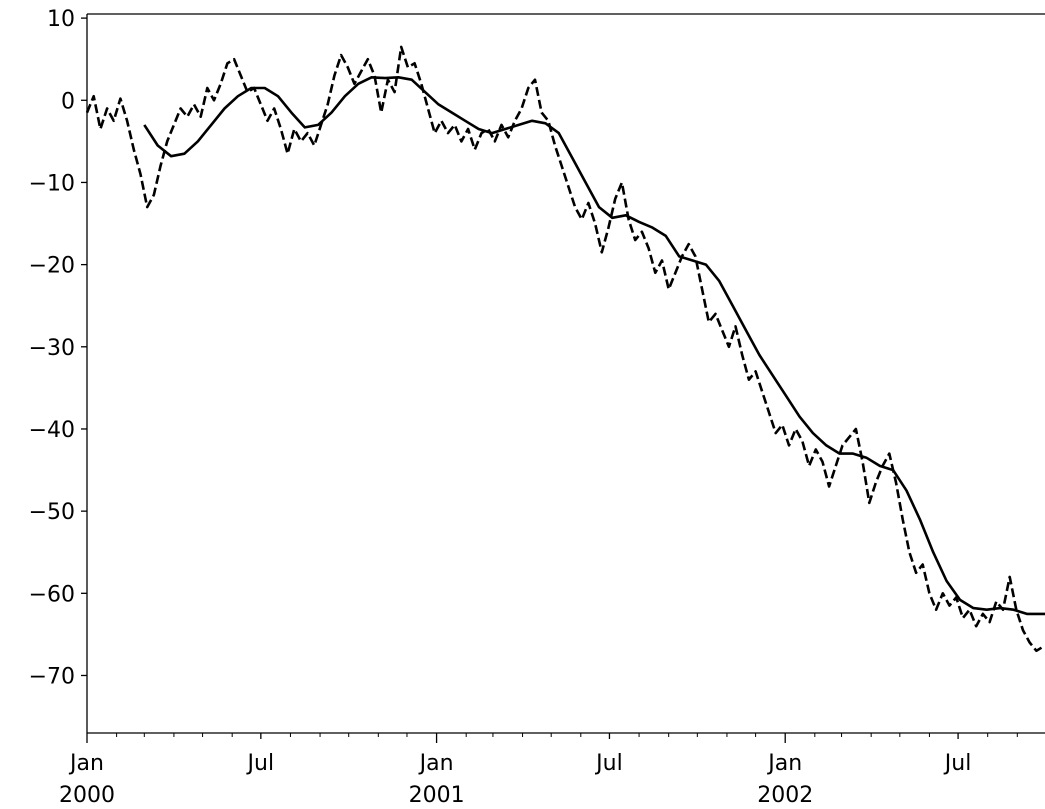 This screenshot has width=1045, height=809. What do you see at coordinates (68, 101) in the screenshot?
I see `y-tick-label: 0` at bounding box center [68, 101].